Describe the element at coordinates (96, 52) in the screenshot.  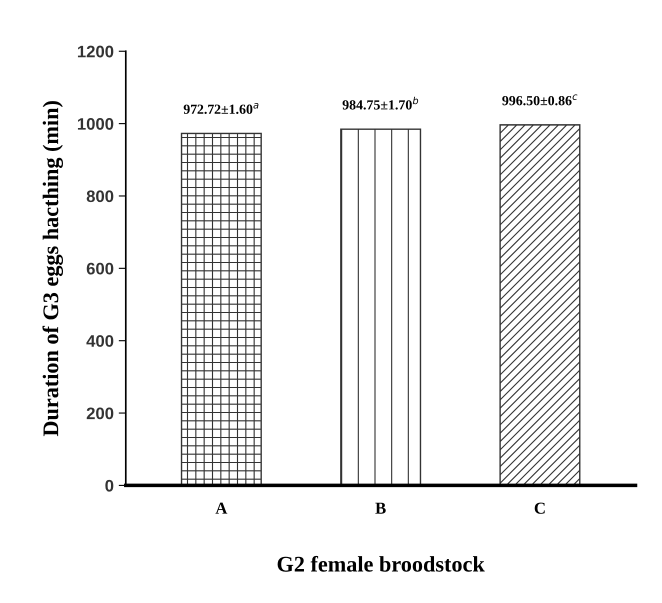
I see `y-tick-label: 1200` at that location.